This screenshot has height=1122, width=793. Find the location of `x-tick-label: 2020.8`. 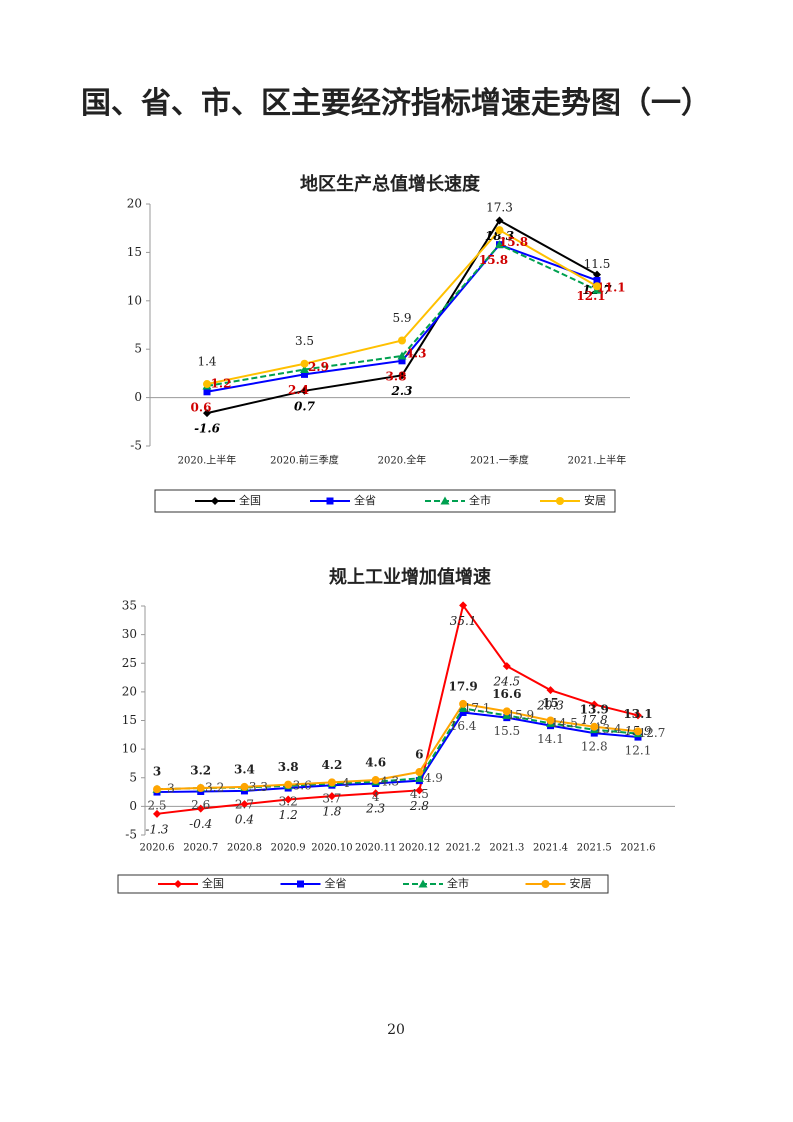

x-tick-label: 2020.8 is located at coordinates (244, 848).